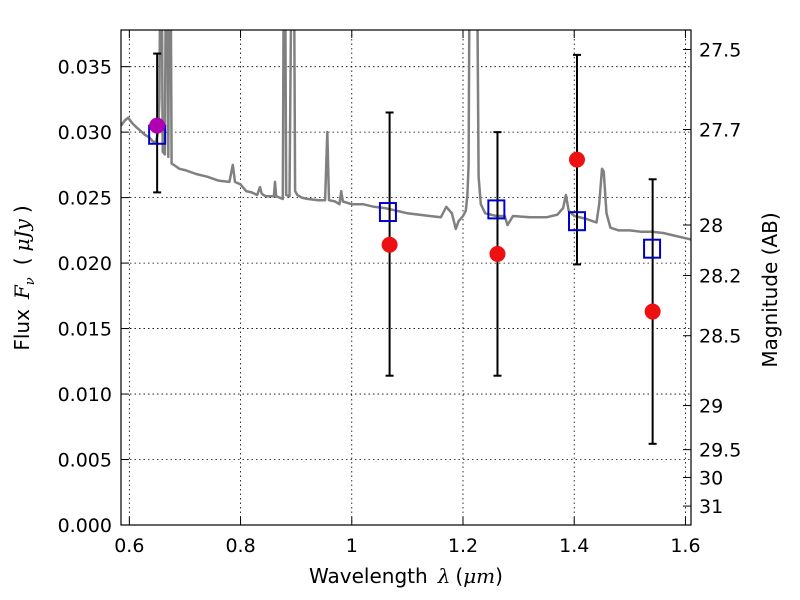 The width and height of the screenshot is (800, 600). I want to click on magnitude-tick-label: 27.7, so click(720, 131).